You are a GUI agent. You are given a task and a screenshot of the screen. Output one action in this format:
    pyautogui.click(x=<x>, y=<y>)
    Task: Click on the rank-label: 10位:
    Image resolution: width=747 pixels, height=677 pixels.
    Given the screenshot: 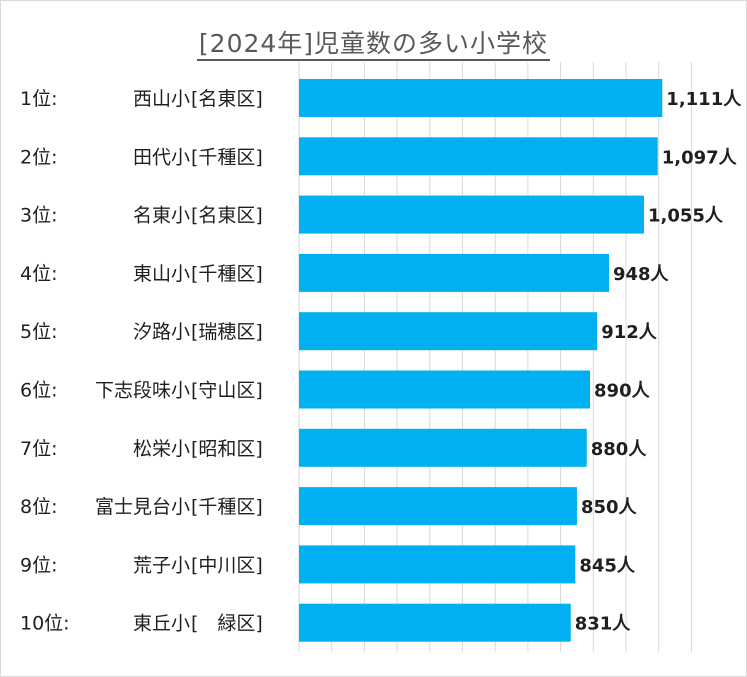 What is the action you would take?
    pyautogui.click(x=45, y=624)
    